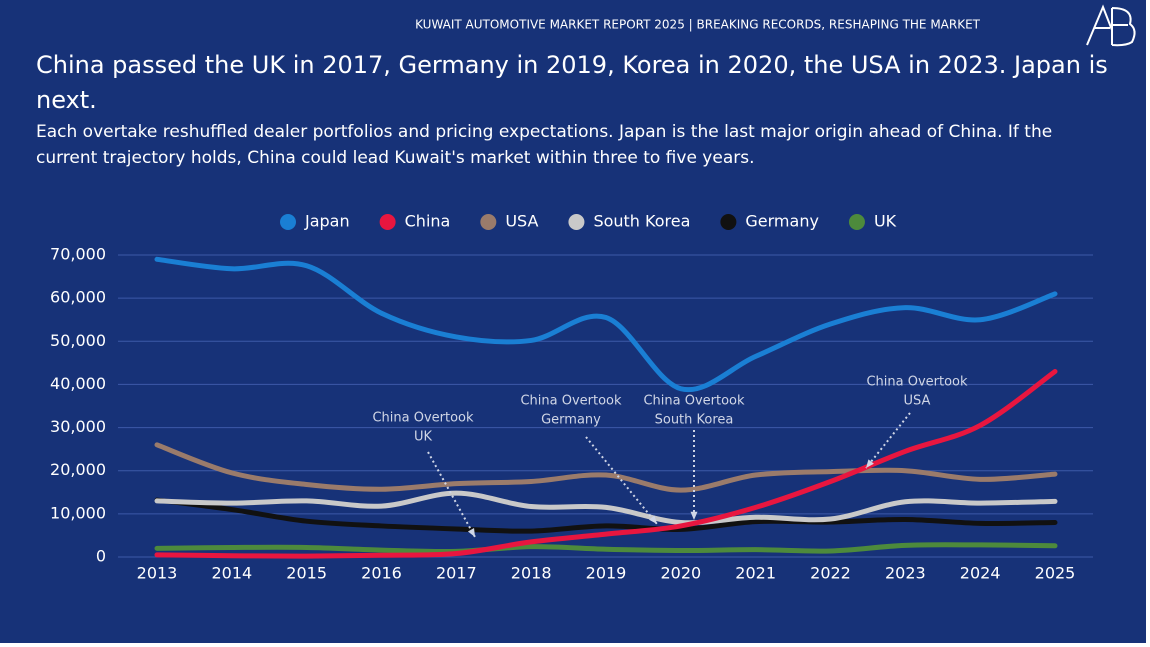 This screenshot has width=1150, height=647. I want to click on x-tick-label: 2019, so click(606, 573).